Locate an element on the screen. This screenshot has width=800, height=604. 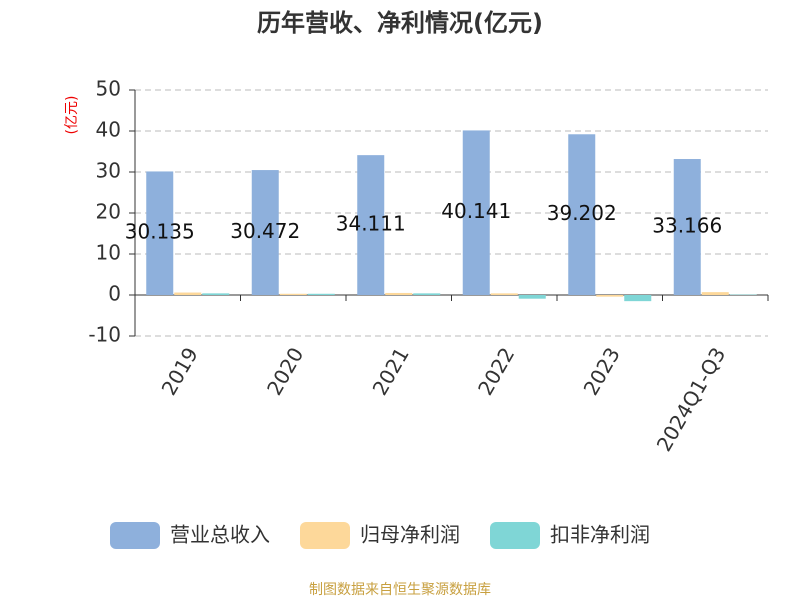
y-tick-label: 30 is located at coordinates (108, 171).